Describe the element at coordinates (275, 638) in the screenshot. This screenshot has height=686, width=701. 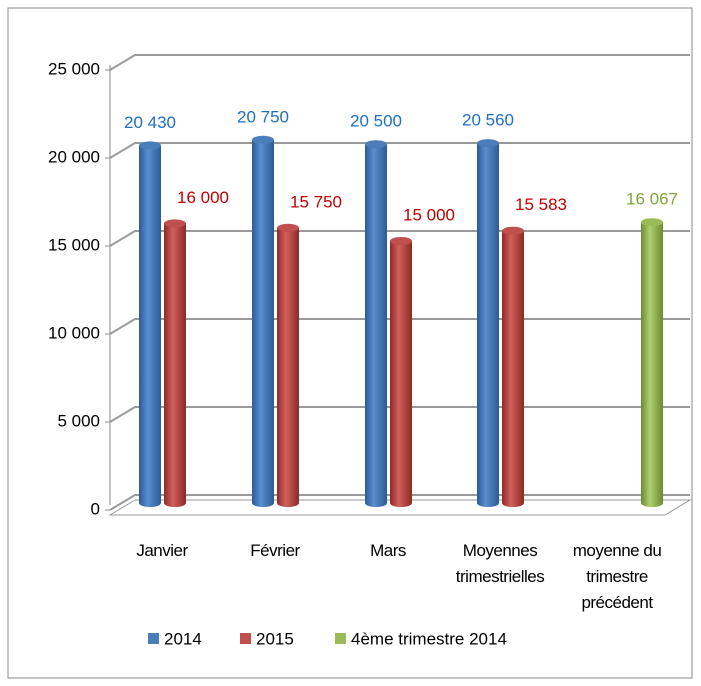
I see `legend-label: 2015` at that location.